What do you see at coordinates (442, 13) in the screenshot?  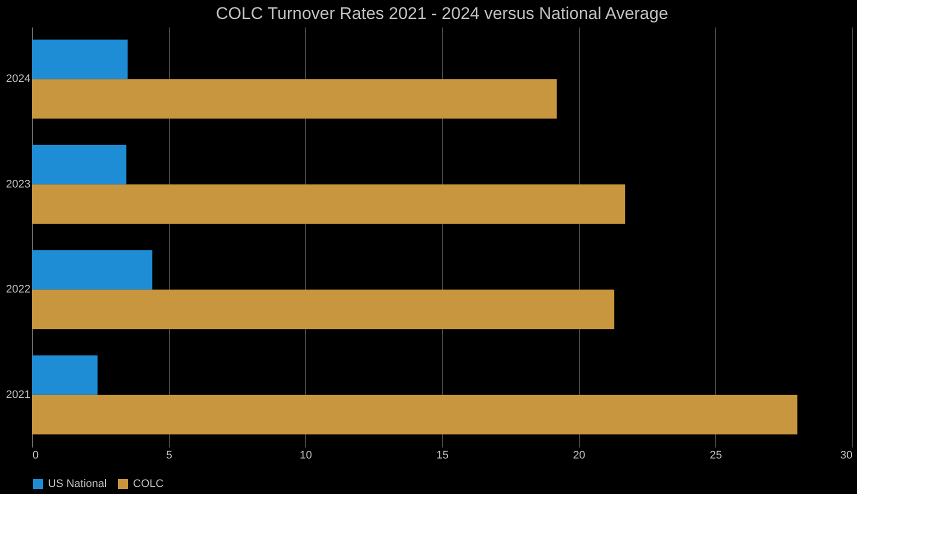 I see `chart-title: COLC Turnover Rates 2021 - 2024 versus National Average` at bounding box center [442, 13].